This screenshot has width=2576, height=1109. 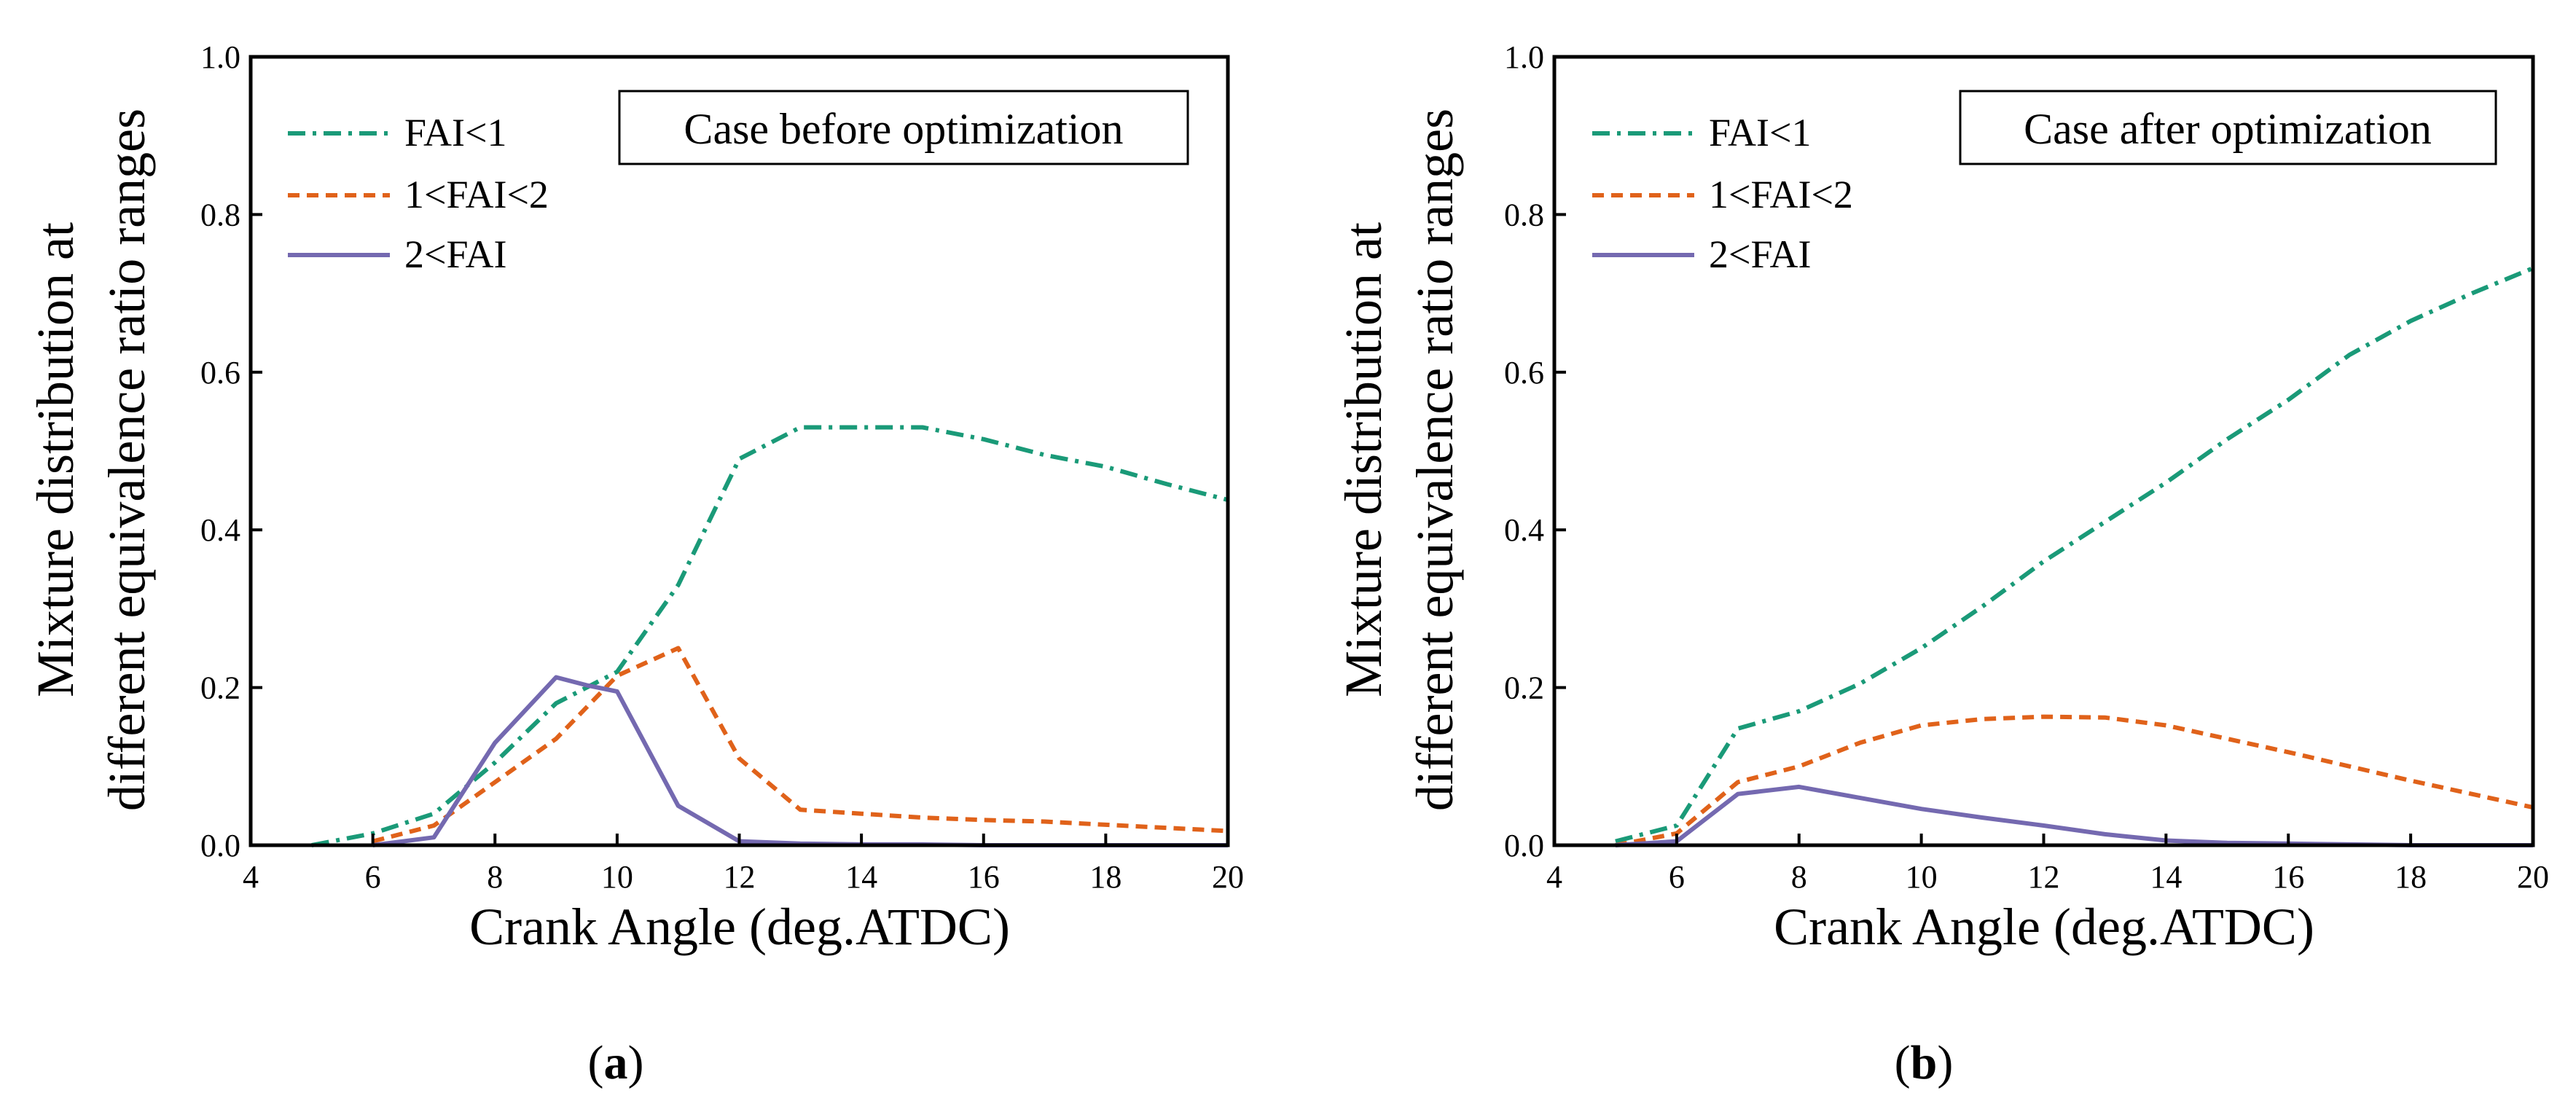 I want to click on annotation-box: Case after optimization, so click(x=2228, y=127).